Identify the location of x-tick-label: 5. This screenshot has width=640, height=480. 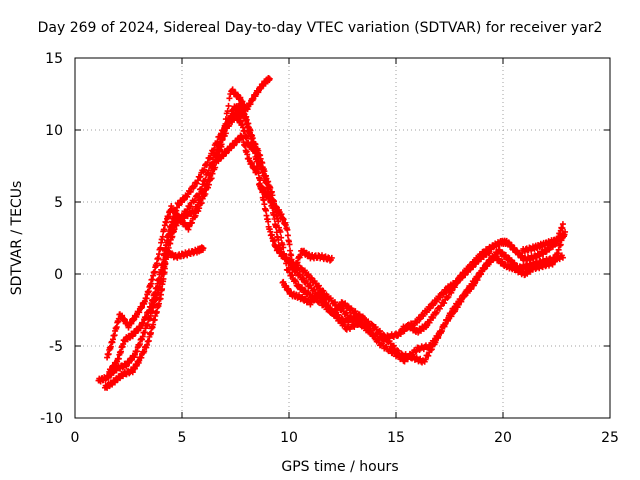
(182, 438).